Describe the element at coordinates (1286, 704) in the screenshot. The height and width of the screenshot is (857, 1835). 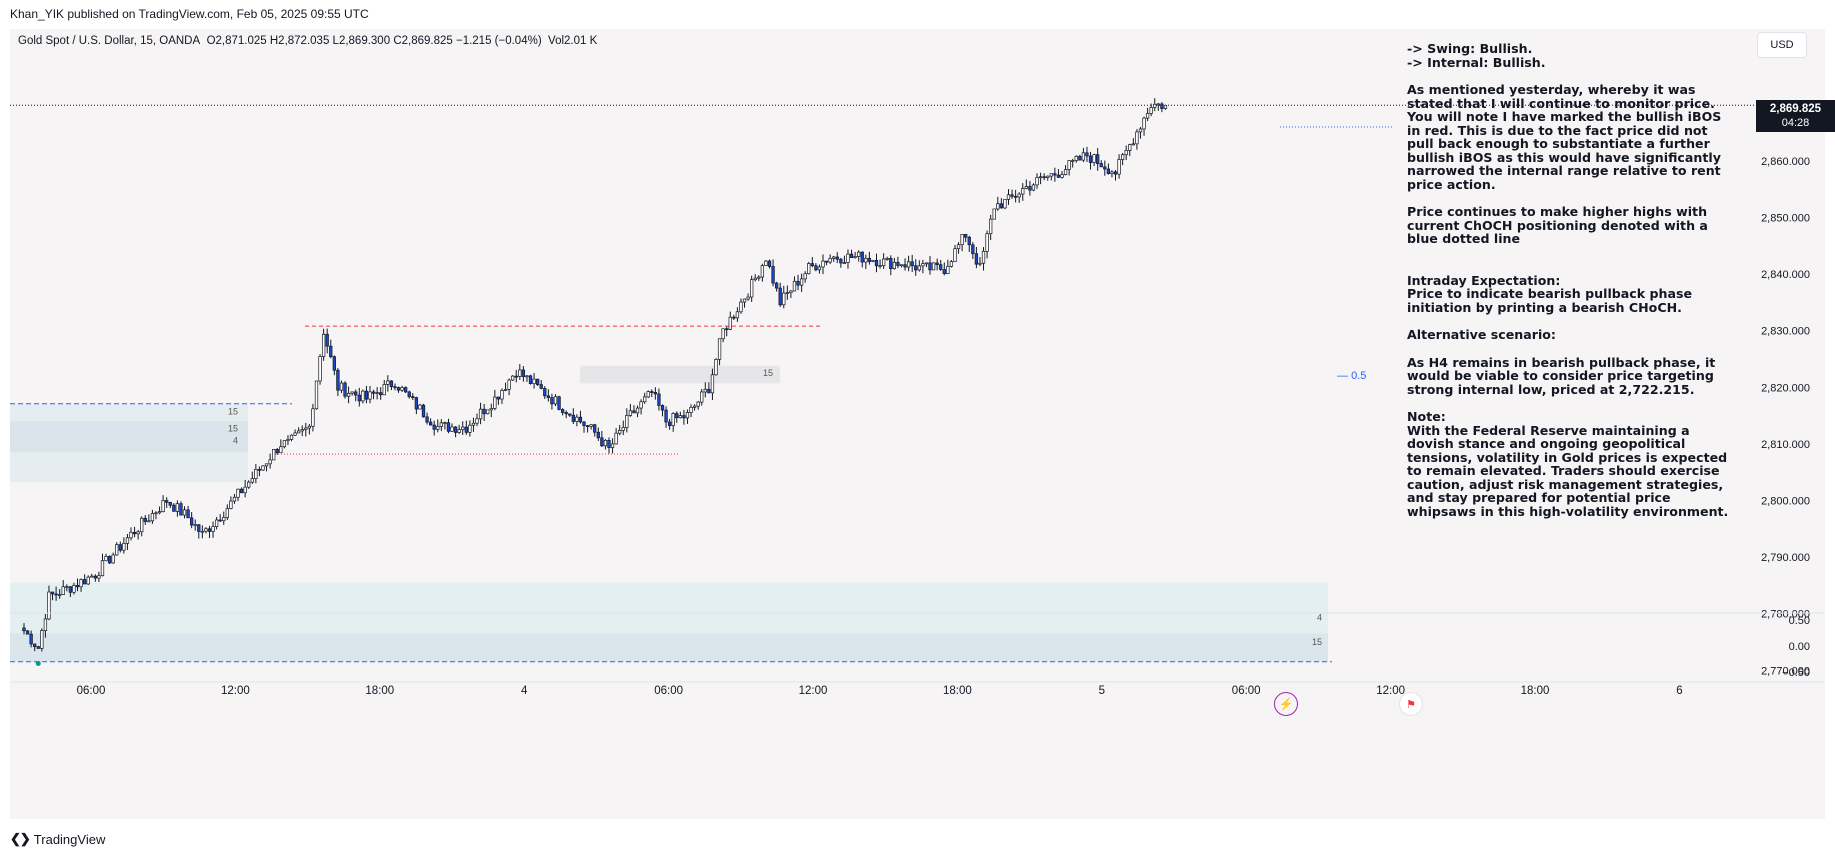
I see `flash-event-icon: ⚡` at that location.